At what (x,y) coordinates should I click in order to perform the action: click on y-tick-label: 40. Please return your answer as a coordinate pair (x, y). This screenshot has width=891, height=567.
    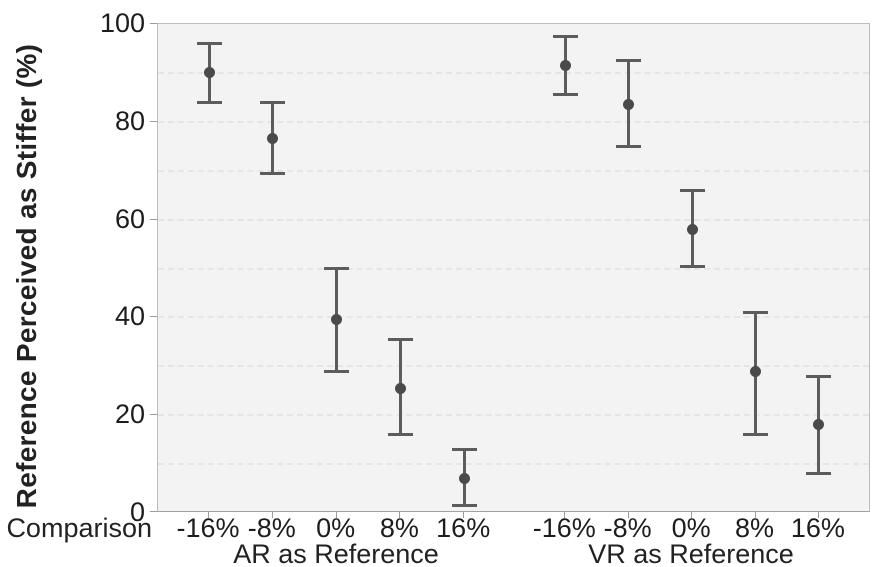
    Looking at the image, I should click on (129, 316).